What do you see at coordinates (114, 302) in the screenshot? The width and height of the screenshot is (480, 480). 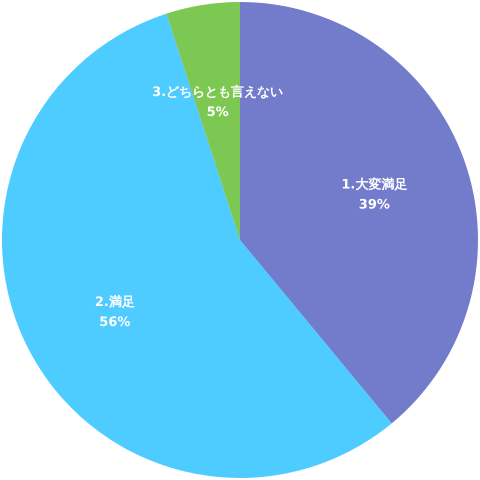 I see `slice-label: 2.満足` at bounding box center [114, 302].